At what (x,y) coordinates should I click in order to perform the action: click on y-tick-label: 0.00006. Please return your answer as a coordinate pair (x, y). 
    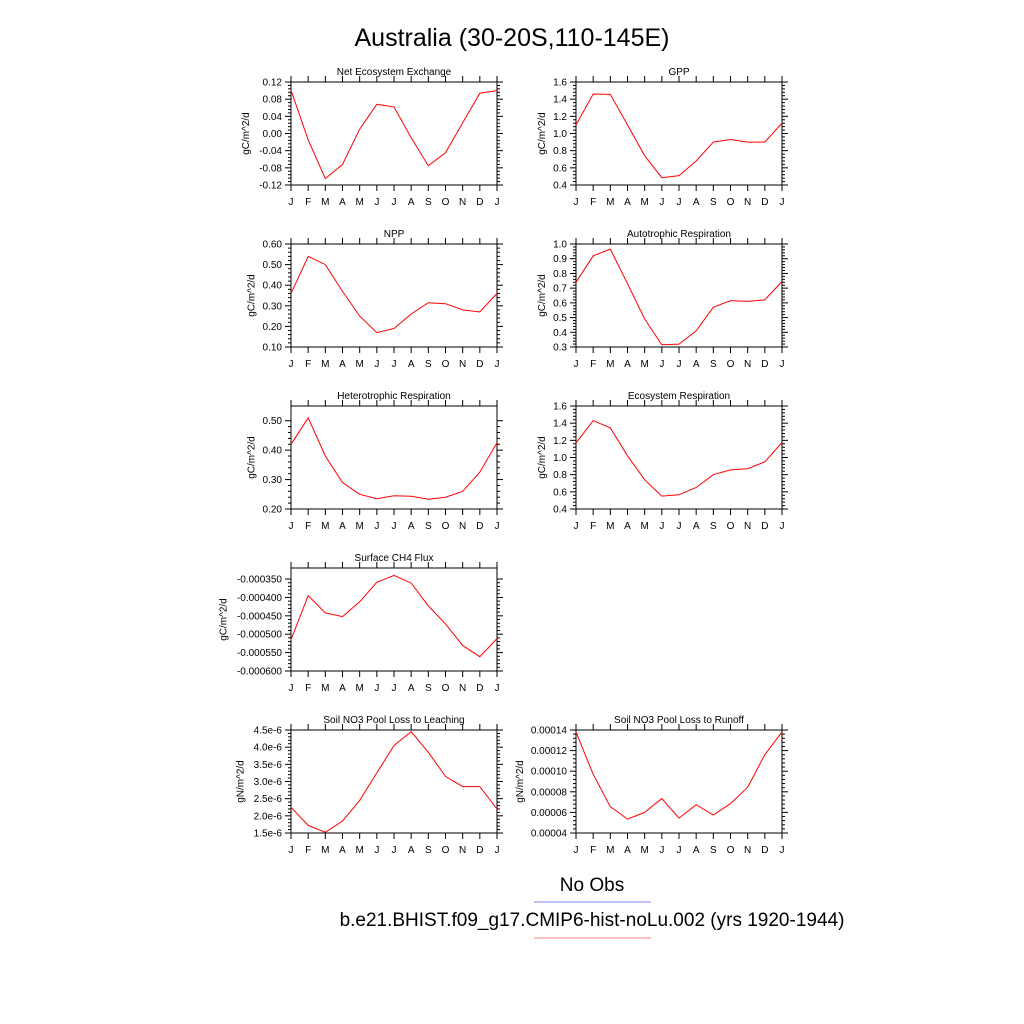
    Looking at the image, I should click on (549, 813).